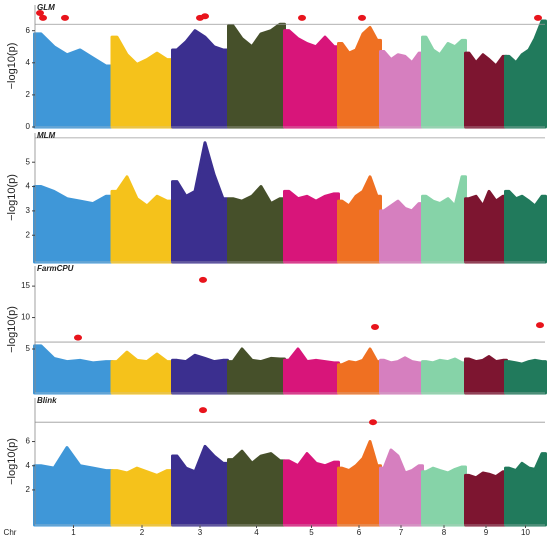  I want to click on chart-title: GLM, so click(46, 7).